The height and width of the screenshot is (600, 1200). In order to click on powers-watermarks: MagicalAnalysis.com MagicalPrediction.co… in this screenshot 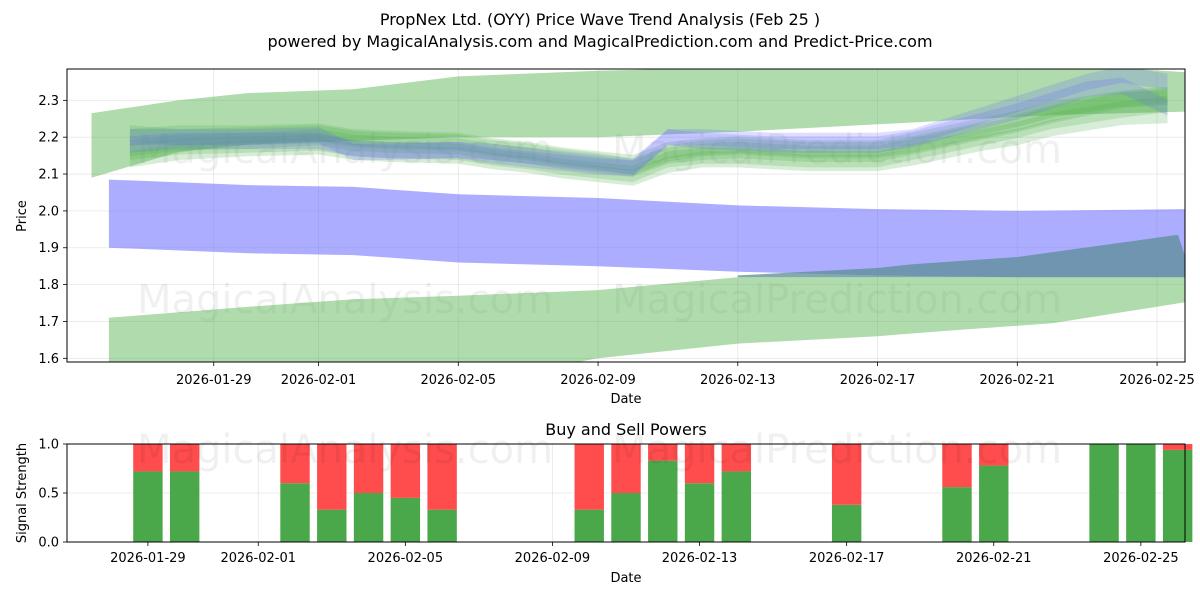, I will do `click(599, 450)`.